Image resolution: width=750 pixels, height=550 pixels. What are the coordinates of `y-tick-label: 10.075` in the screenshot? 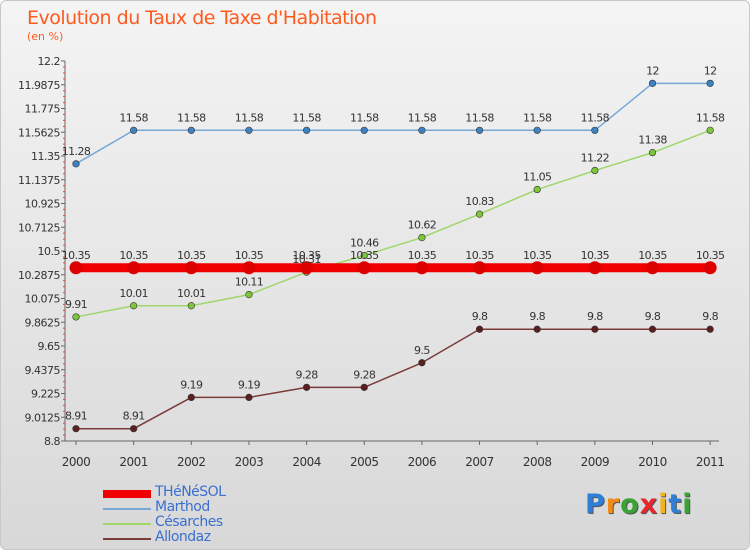 It's located at (43, 299).